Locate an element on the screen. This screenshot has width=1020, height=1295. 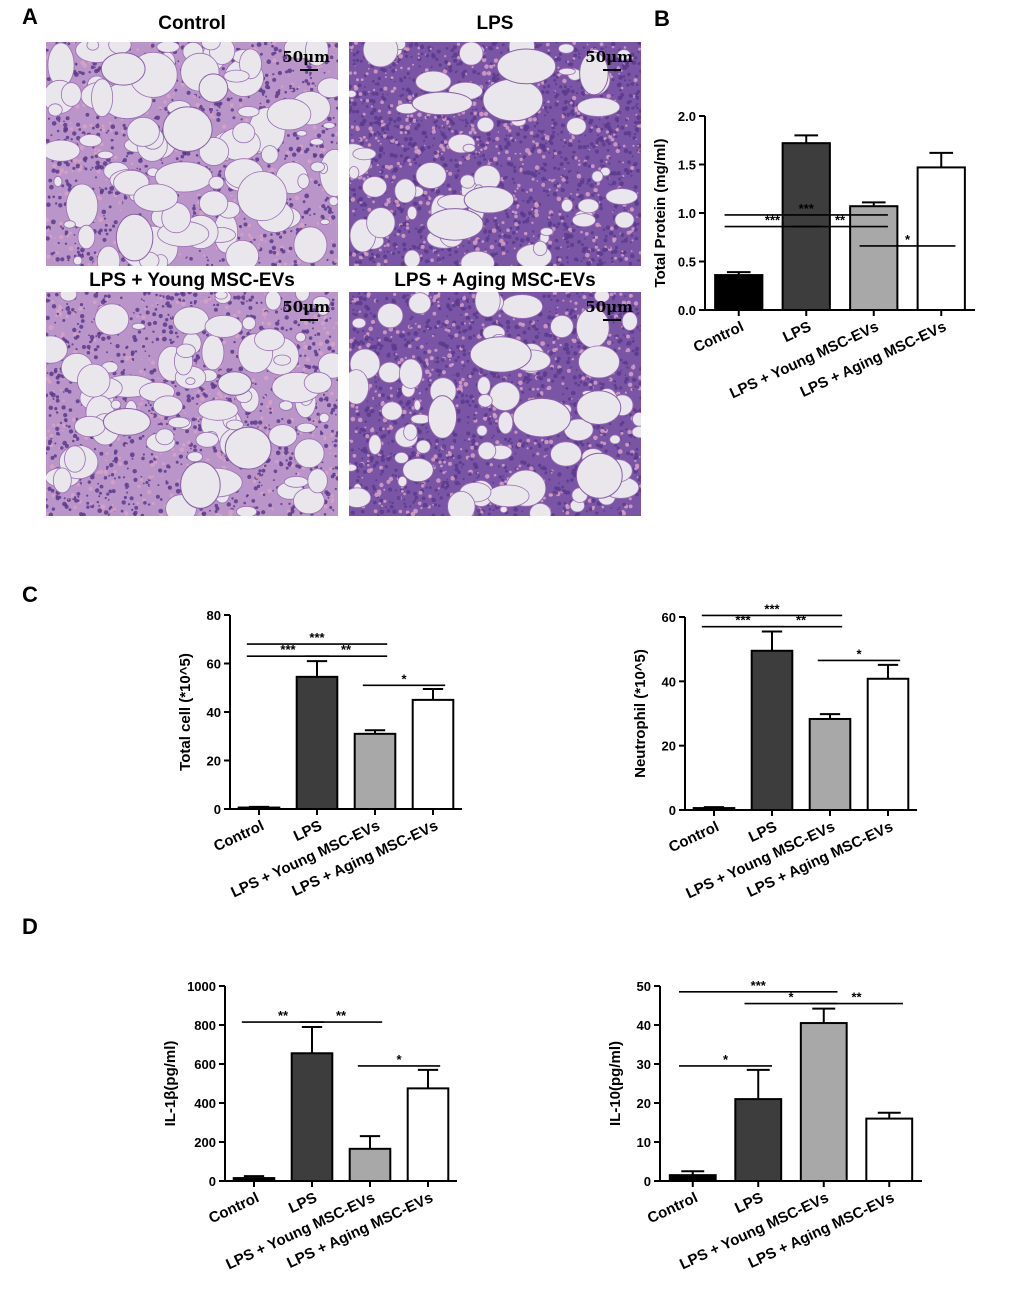
panel-letter-b: B is located at coordinates (662, 18).